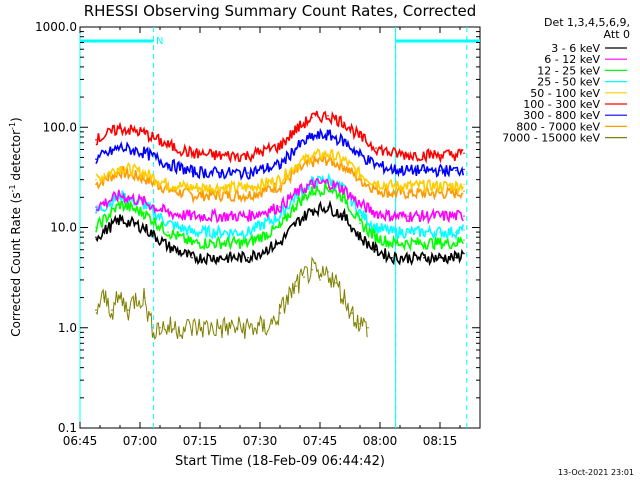 The image size is (640, 480). Describe the element at coordinates (280, 461) in the screenshot. I see `x-axis-label: Start Time (18-Feb-09 06:44:42)` at that location.